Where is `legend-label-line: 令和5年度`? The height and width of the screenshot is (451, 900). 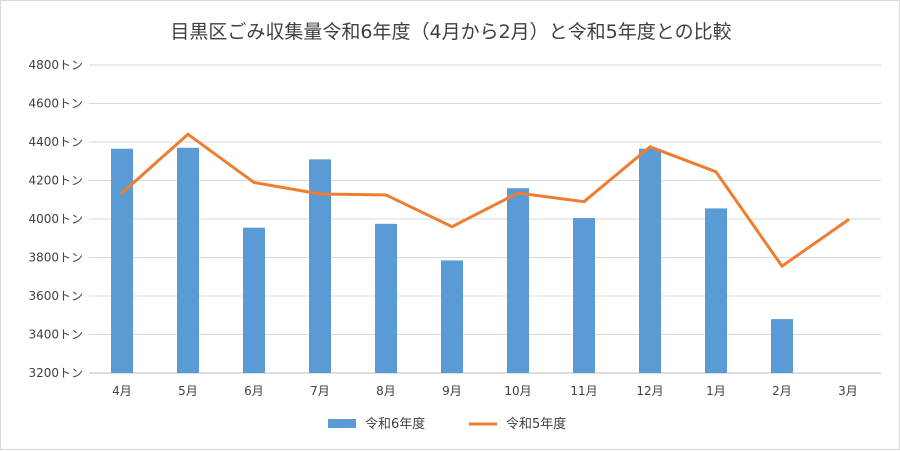 legend-label-line: 令和5年度 is located at coordinates (536, 424).